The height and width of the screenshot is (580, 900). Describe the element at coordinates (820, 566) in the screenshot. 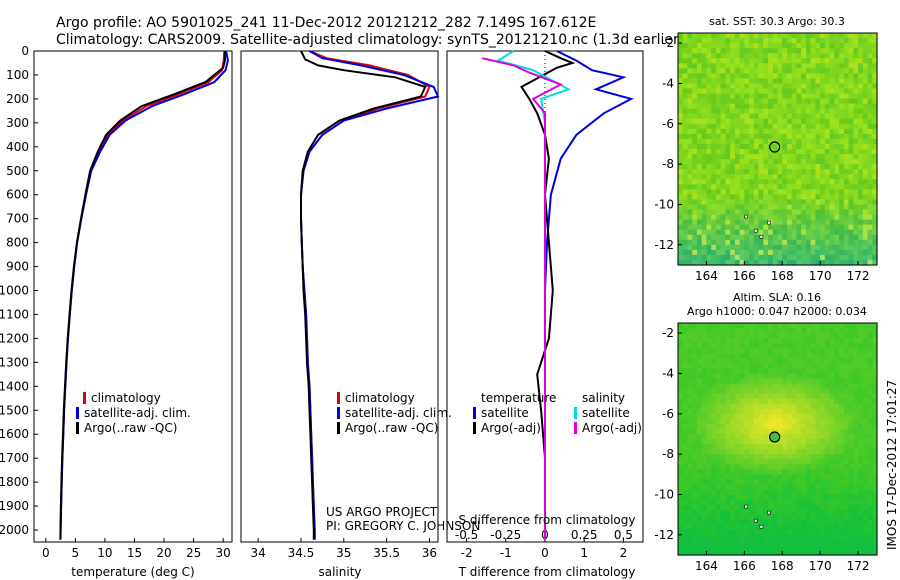

I see `lon-tick-label: 170` at that location.